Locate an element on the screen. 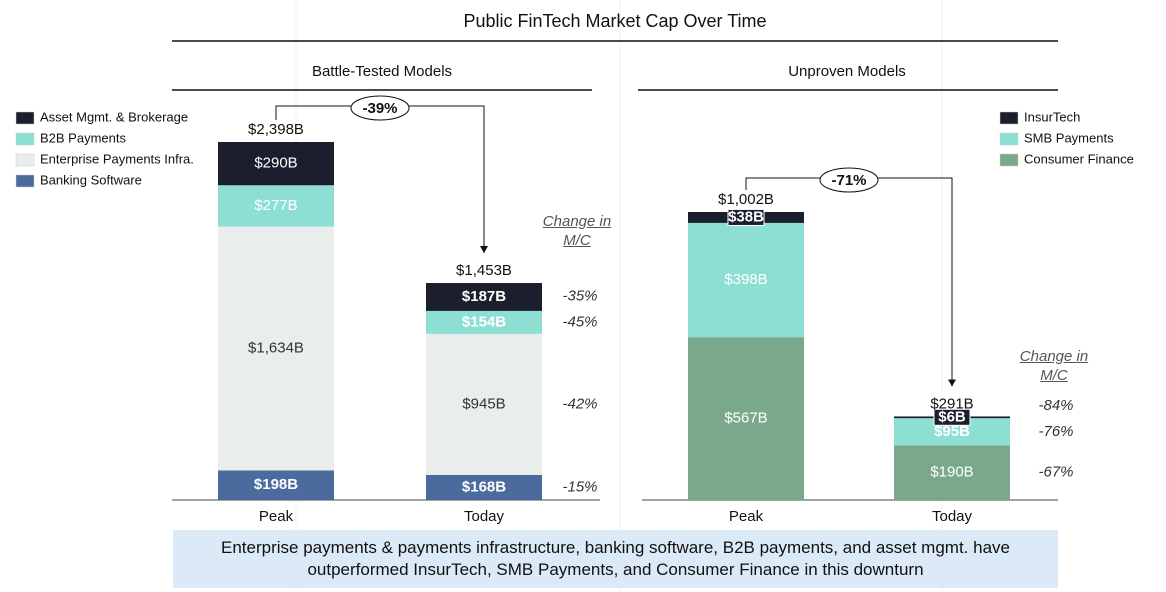  total-label: $1,453B is located at coordinates (484, 270).